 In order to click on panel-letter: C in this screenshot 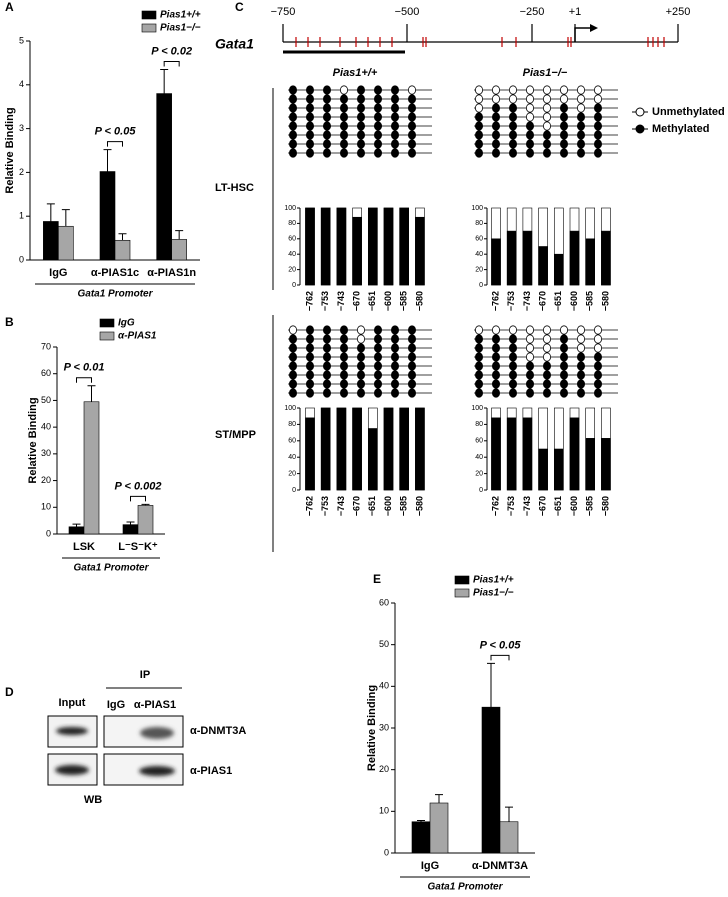, I will do `click(239, 7)`.